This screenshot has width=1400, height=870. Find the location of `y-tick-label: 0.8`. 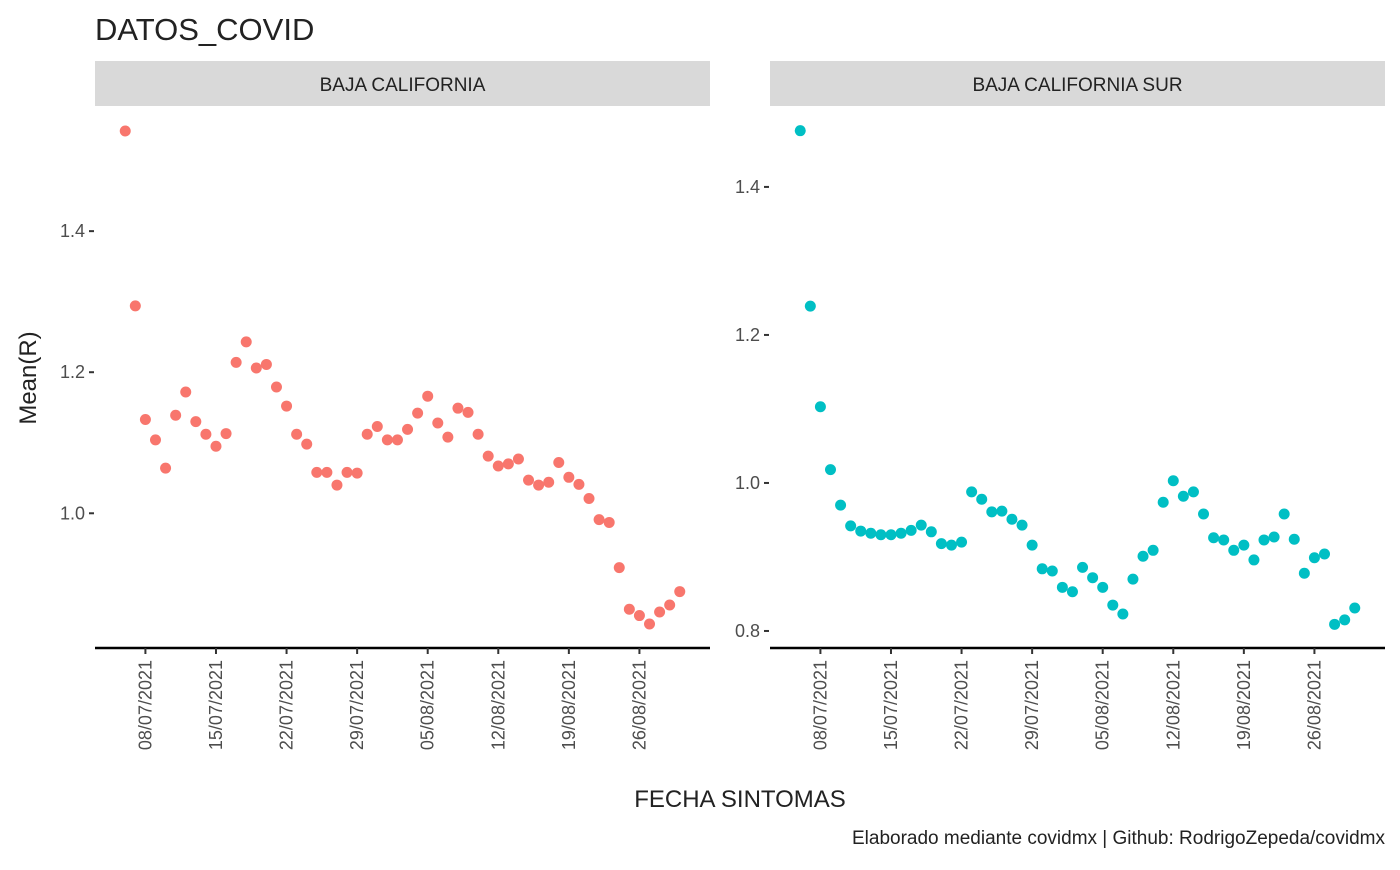

y-tick-label: 0.8 is located at coordinates (747, 631).